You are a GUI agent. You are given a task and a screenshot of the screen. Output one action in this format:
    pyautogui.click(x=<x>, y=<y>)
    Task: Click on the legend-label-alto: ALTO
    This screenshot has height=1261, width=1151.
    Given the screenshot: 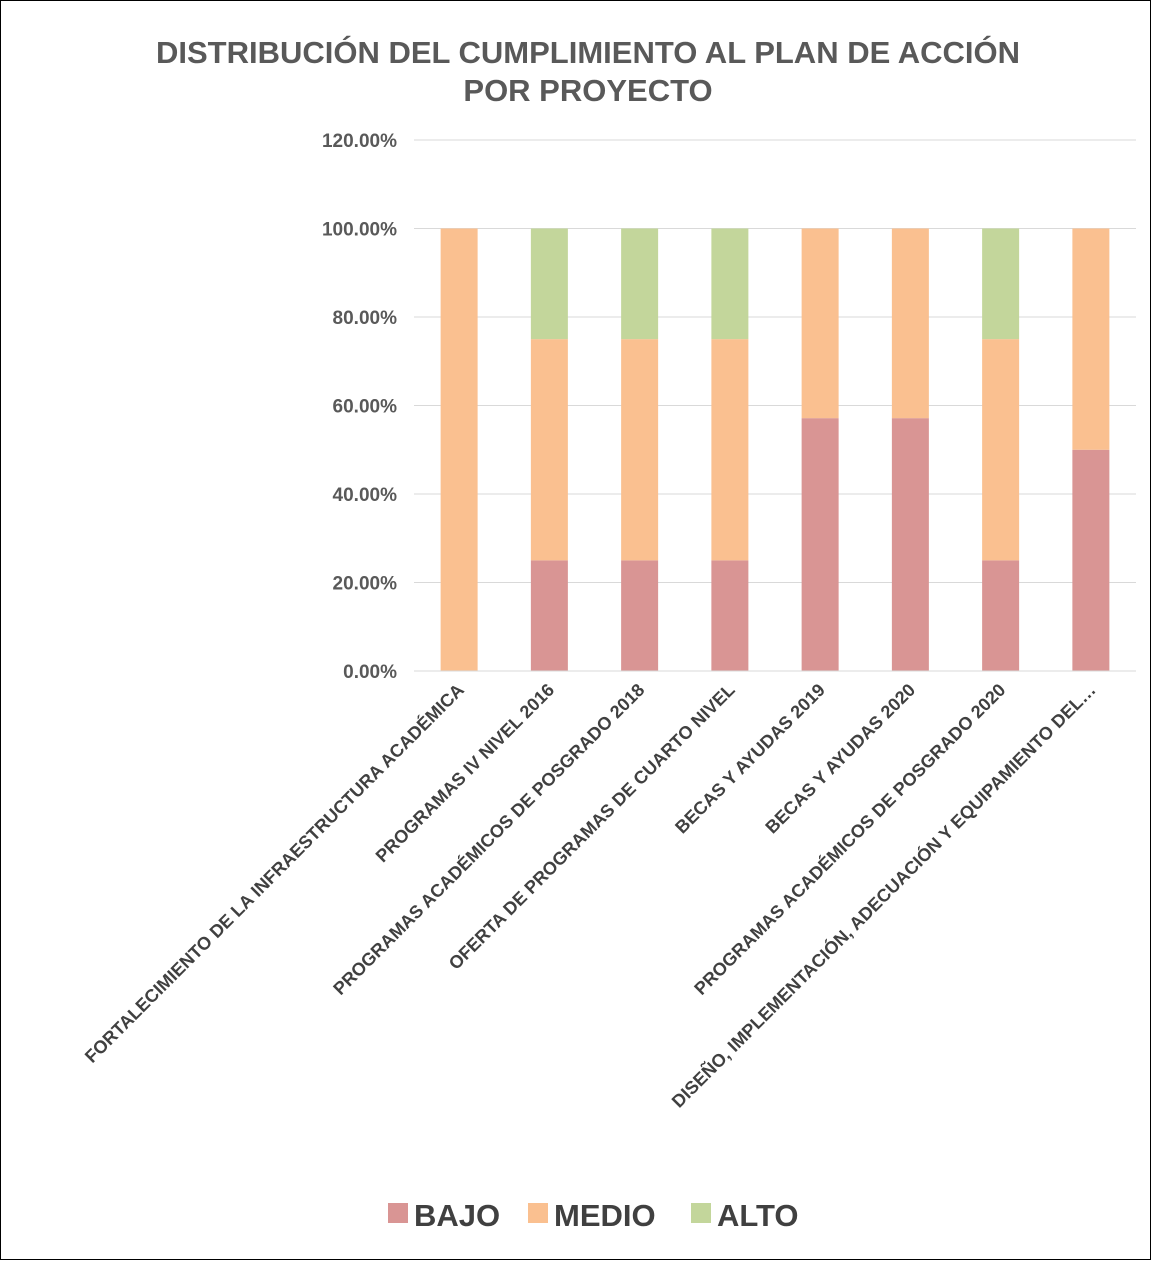 What is the action you would take?
    pyautogui.click(x=758, y=1215)
    